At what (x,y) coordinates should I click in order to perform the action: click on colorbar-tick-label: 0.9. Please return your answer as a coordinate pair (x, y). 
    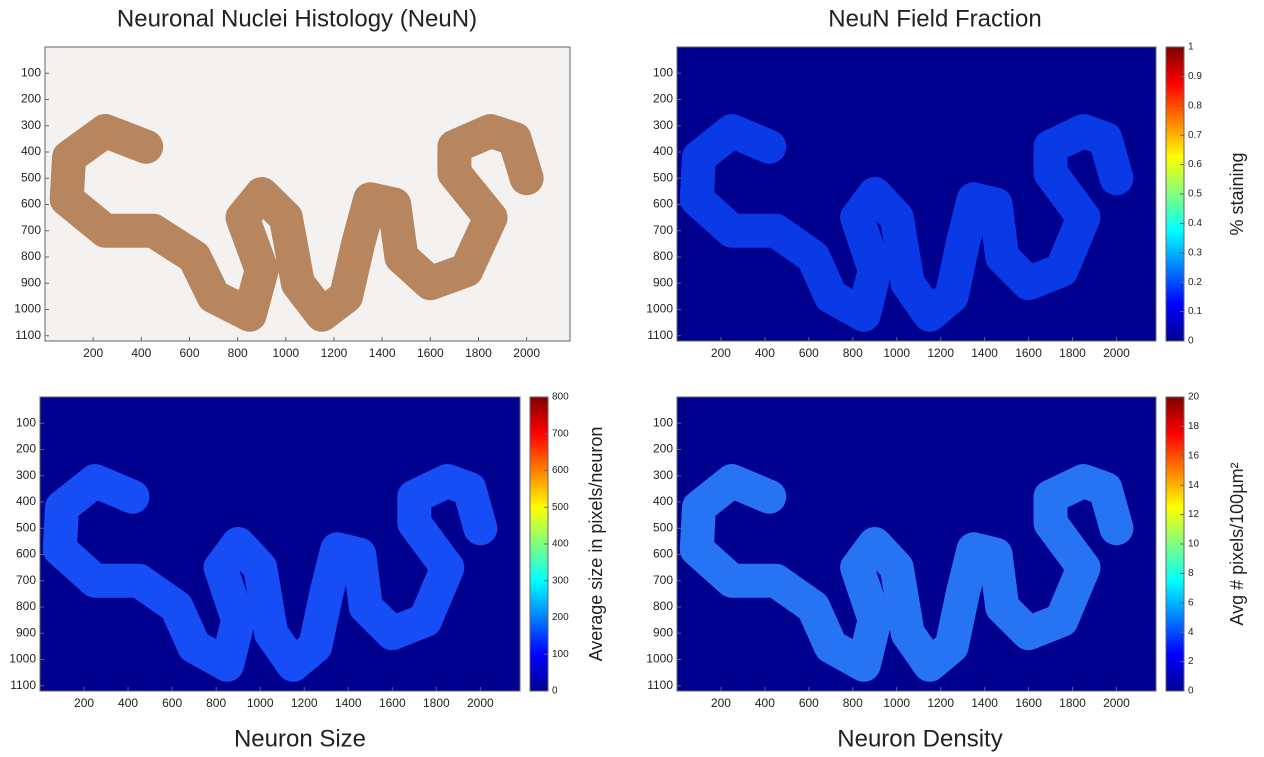
    Looking at the image, I should click on (1195, 76).